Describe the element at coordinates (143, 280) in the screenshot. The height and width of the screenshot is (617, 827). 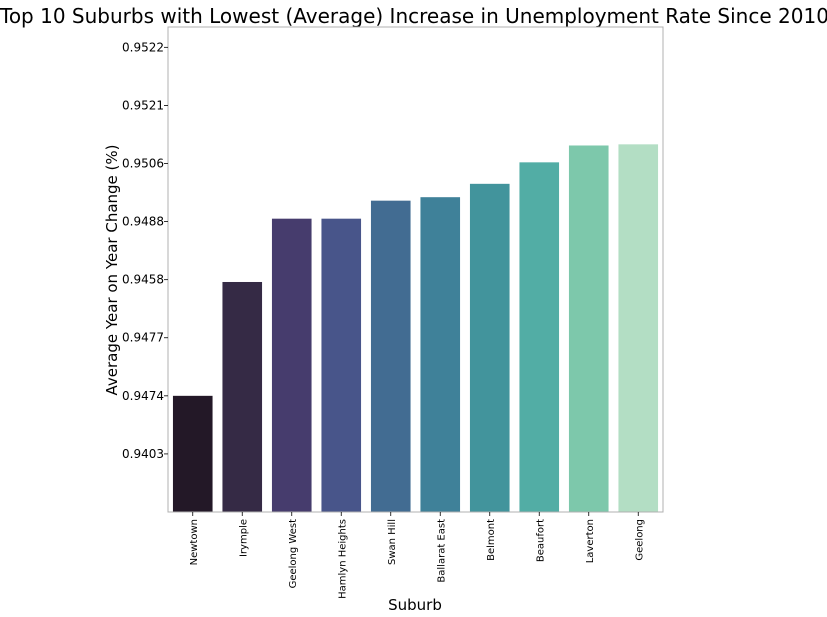
I see `y-tick-label: 0.9458` at that location.